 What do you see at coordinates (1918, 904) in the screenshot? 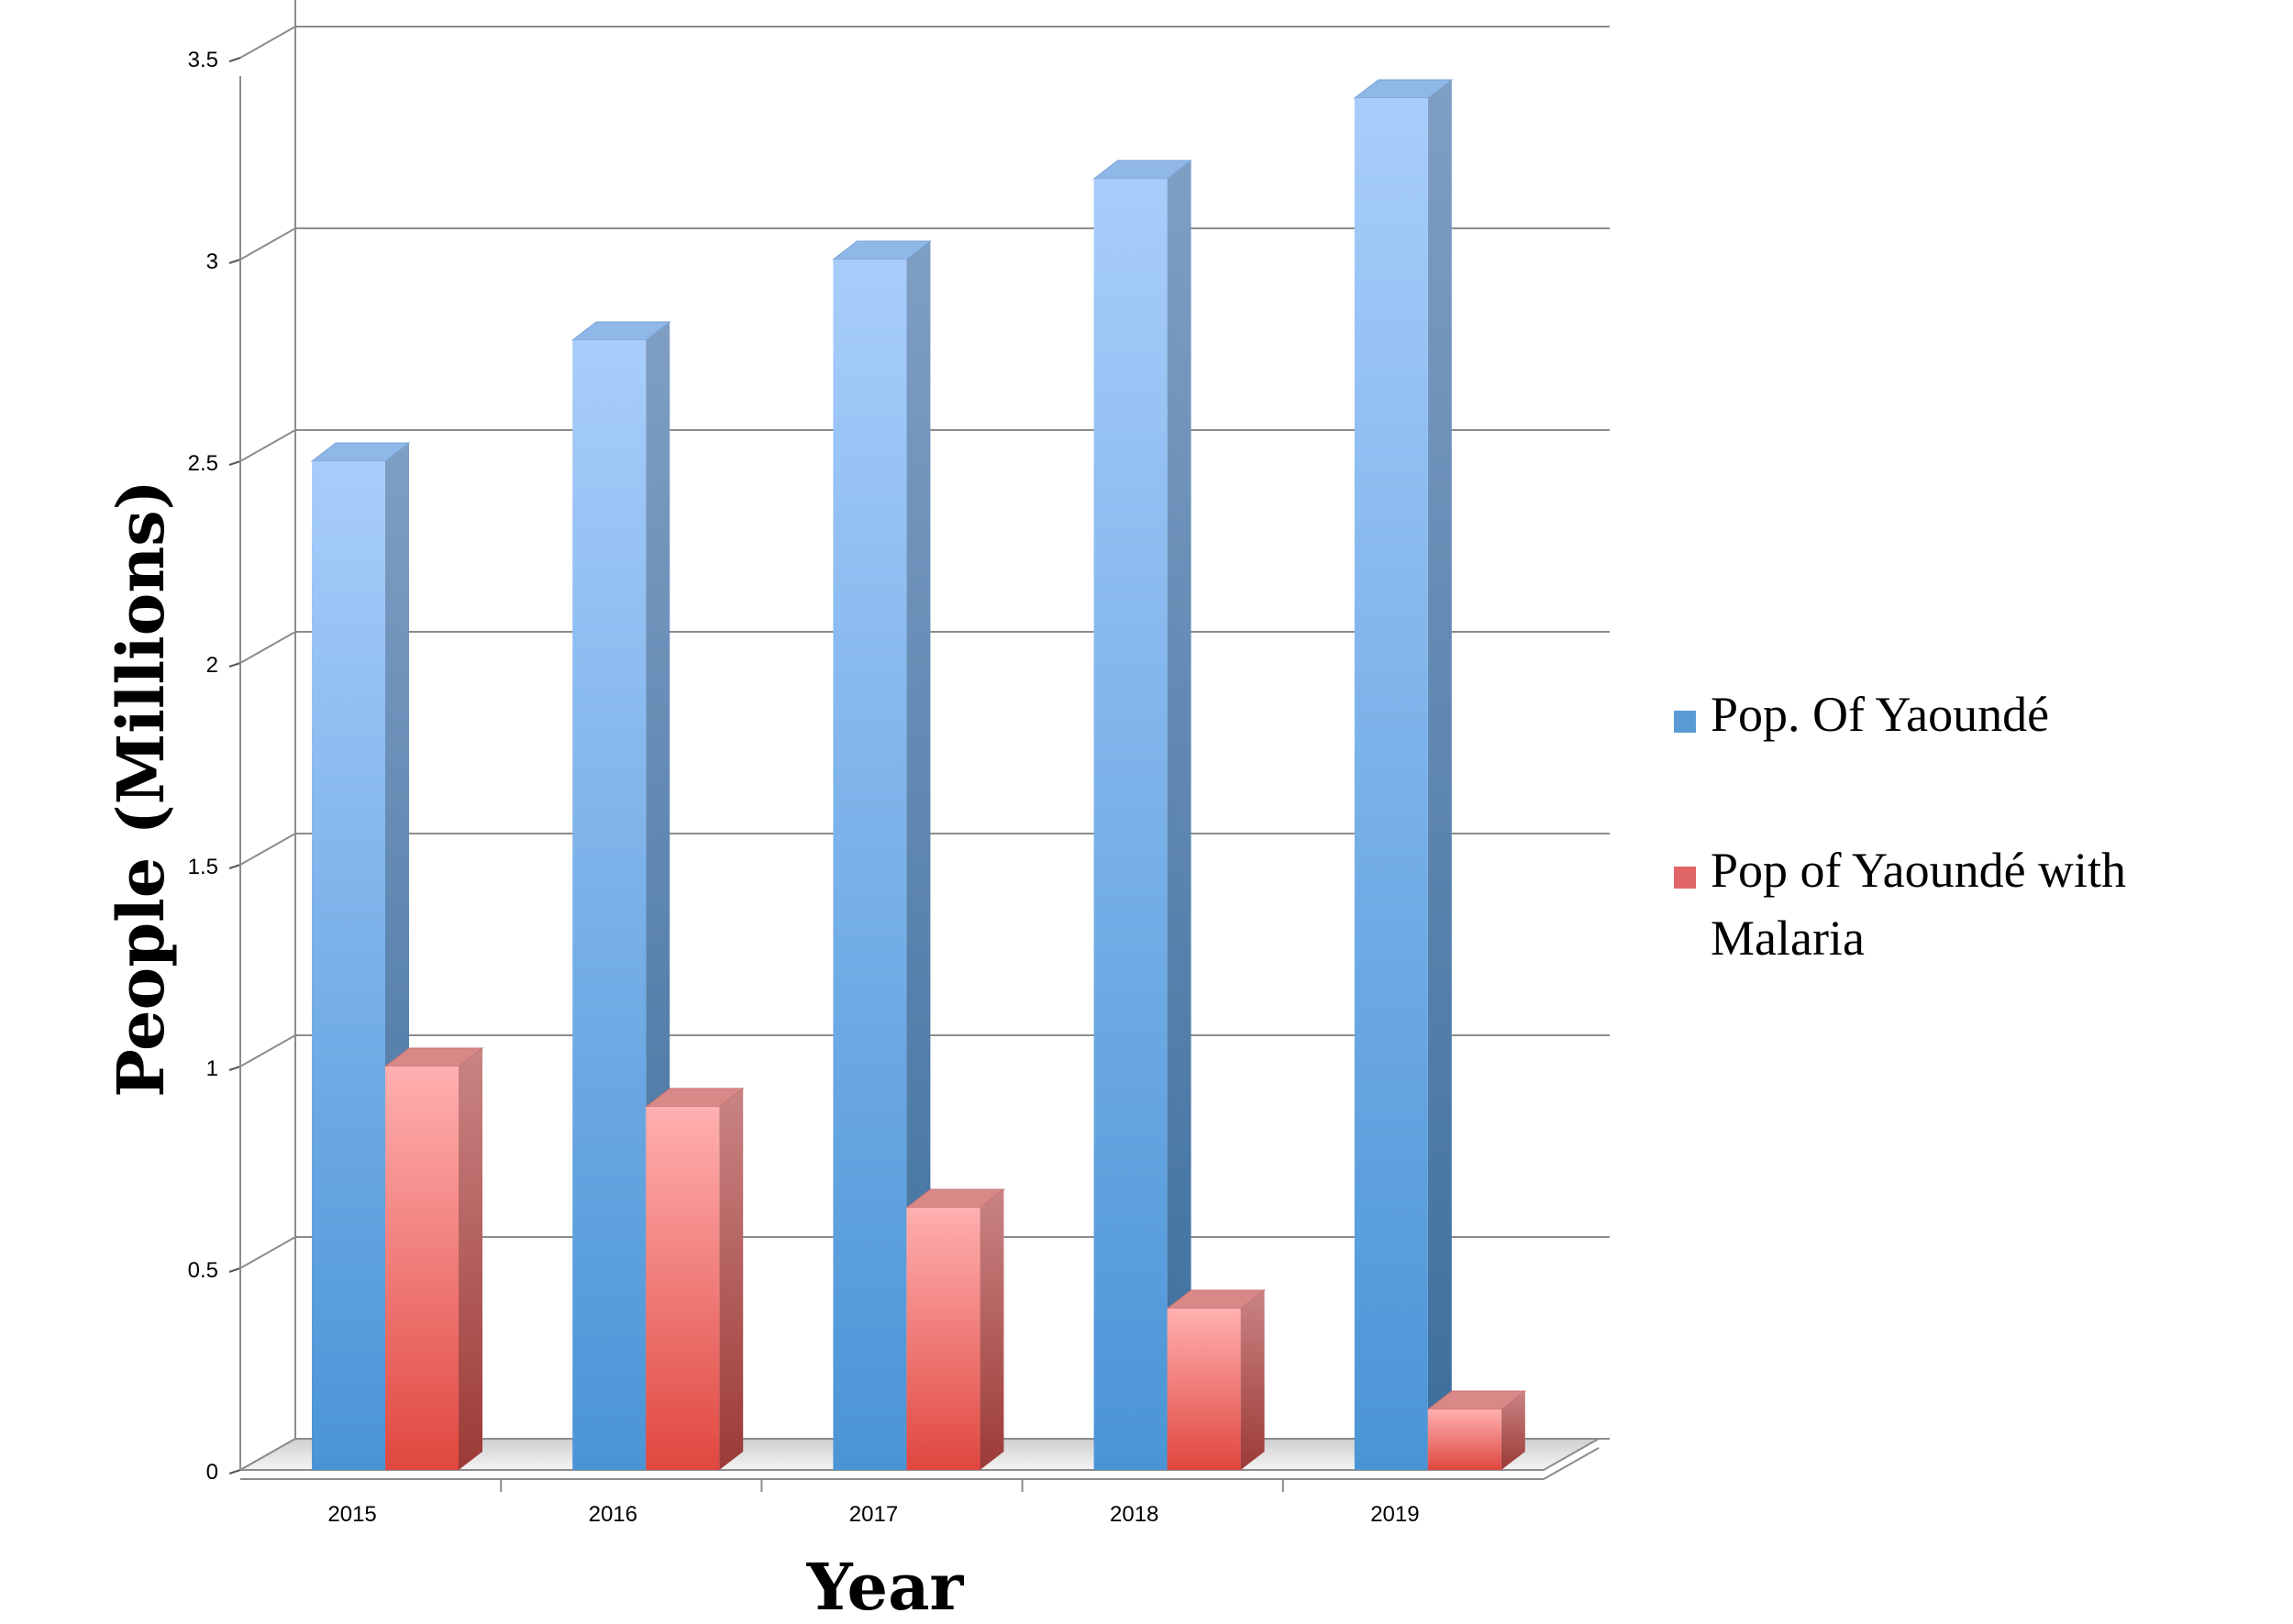
I see `legend-label: Pop of Yaoundé with Malaria` at bounding box center [1918, 904].